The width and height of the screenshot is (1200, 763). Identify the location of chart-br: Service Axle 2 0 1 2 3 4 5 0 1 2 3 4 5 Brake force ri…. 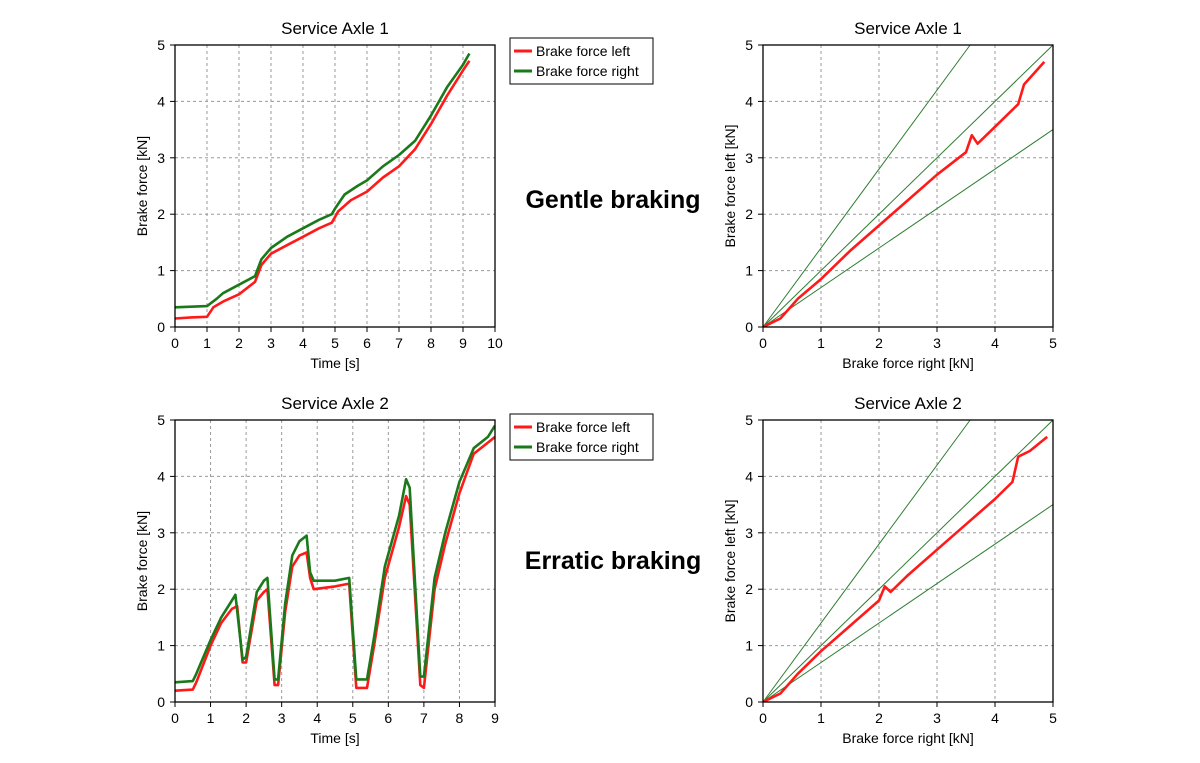
(889, 570).